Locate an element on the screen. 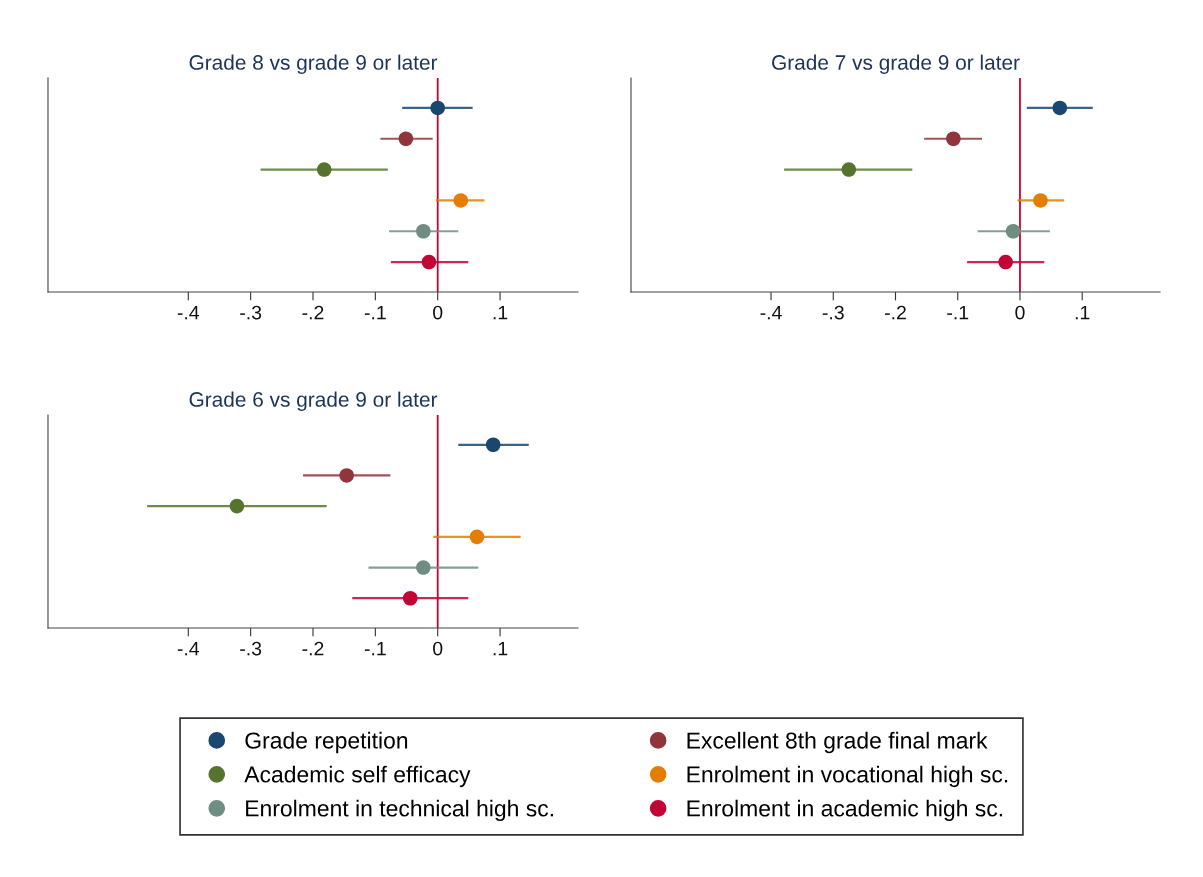 This screenshot has width=1203, height=877. legend-label: Grade repetition is located at coordinates (326, 742).